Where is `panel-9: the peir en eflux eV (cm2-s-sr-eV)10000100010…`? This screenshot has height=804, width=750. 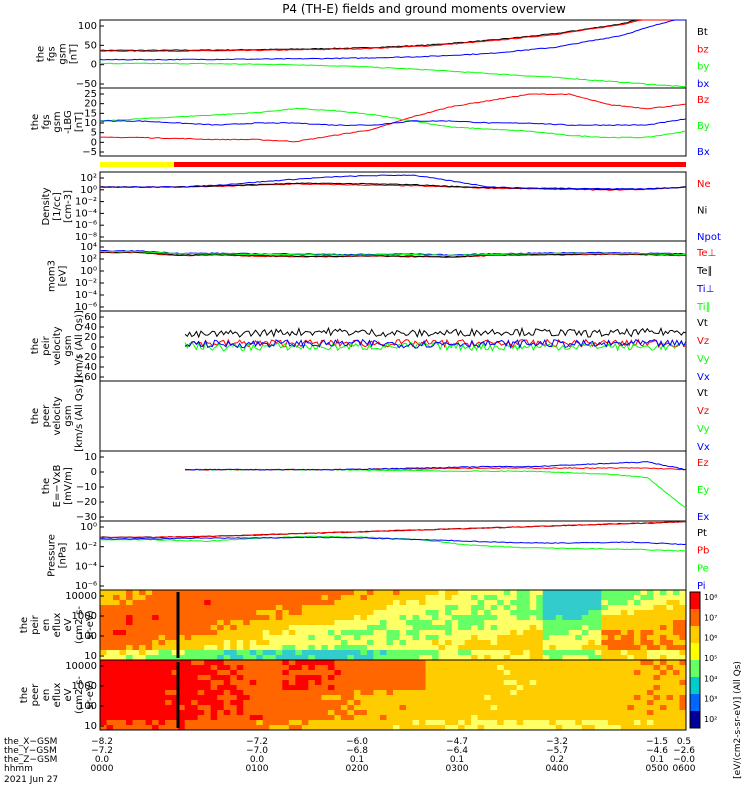
panel-9: the peir en eflux eV (cm2-s-sr-eV)10000100010… is located at coordinates (353, 625).